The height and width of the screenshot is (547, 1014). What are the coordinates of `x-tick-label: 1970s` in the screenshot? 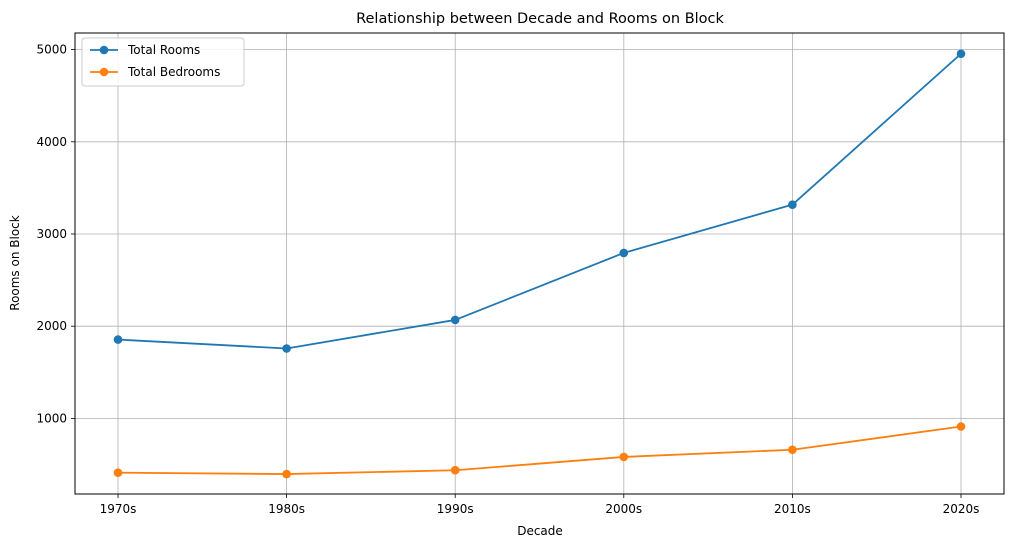 It's located at (118, 509).